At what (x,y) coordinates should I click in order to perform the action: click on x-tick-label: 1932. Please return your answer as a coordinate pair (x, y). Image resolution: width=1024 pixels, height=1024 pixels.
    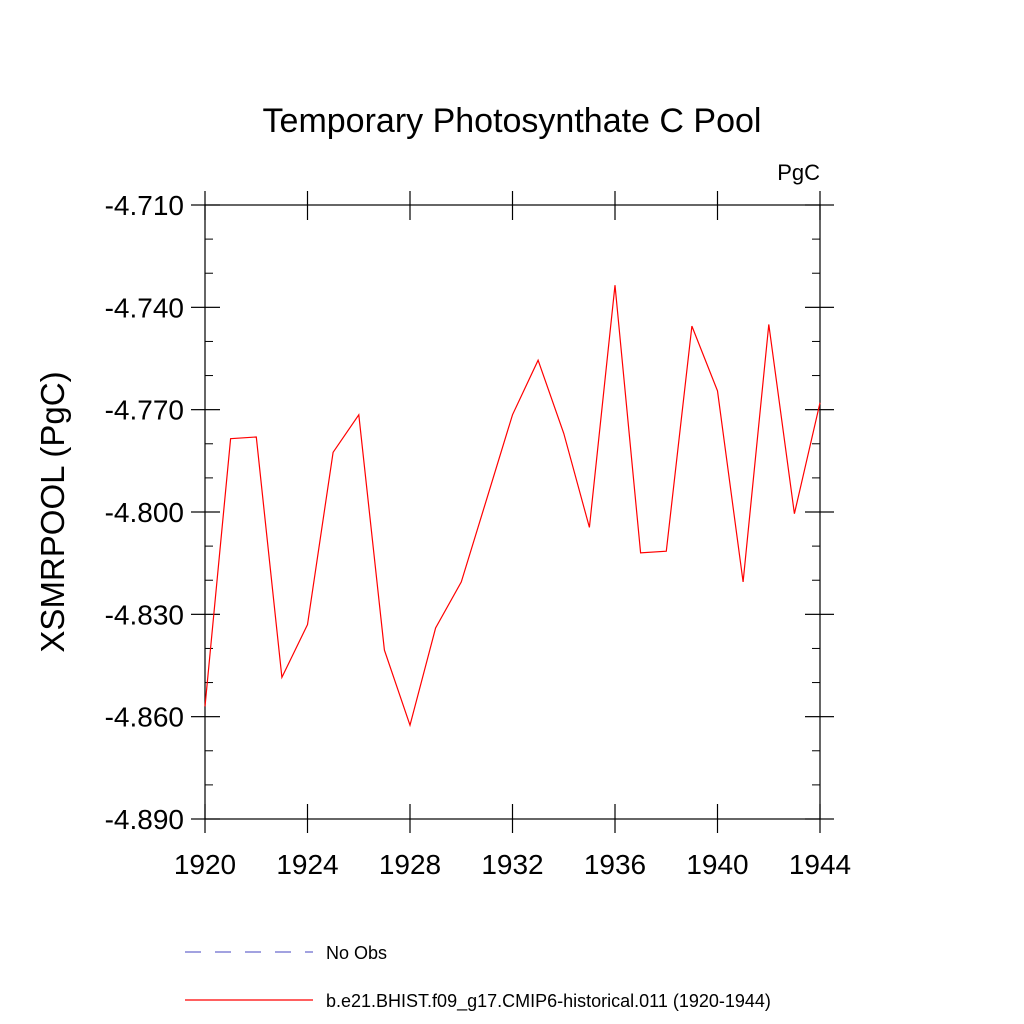
    Looking at the image, I should click on (512, 864).